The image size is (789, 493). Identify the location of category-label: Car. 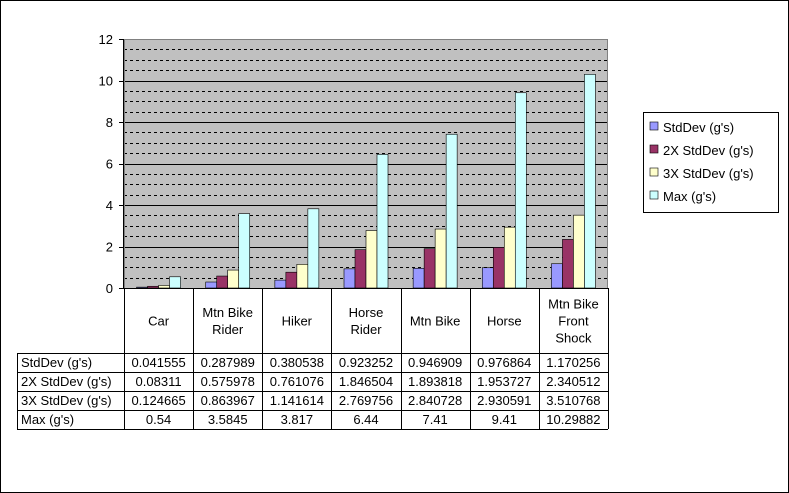
(159, 321).